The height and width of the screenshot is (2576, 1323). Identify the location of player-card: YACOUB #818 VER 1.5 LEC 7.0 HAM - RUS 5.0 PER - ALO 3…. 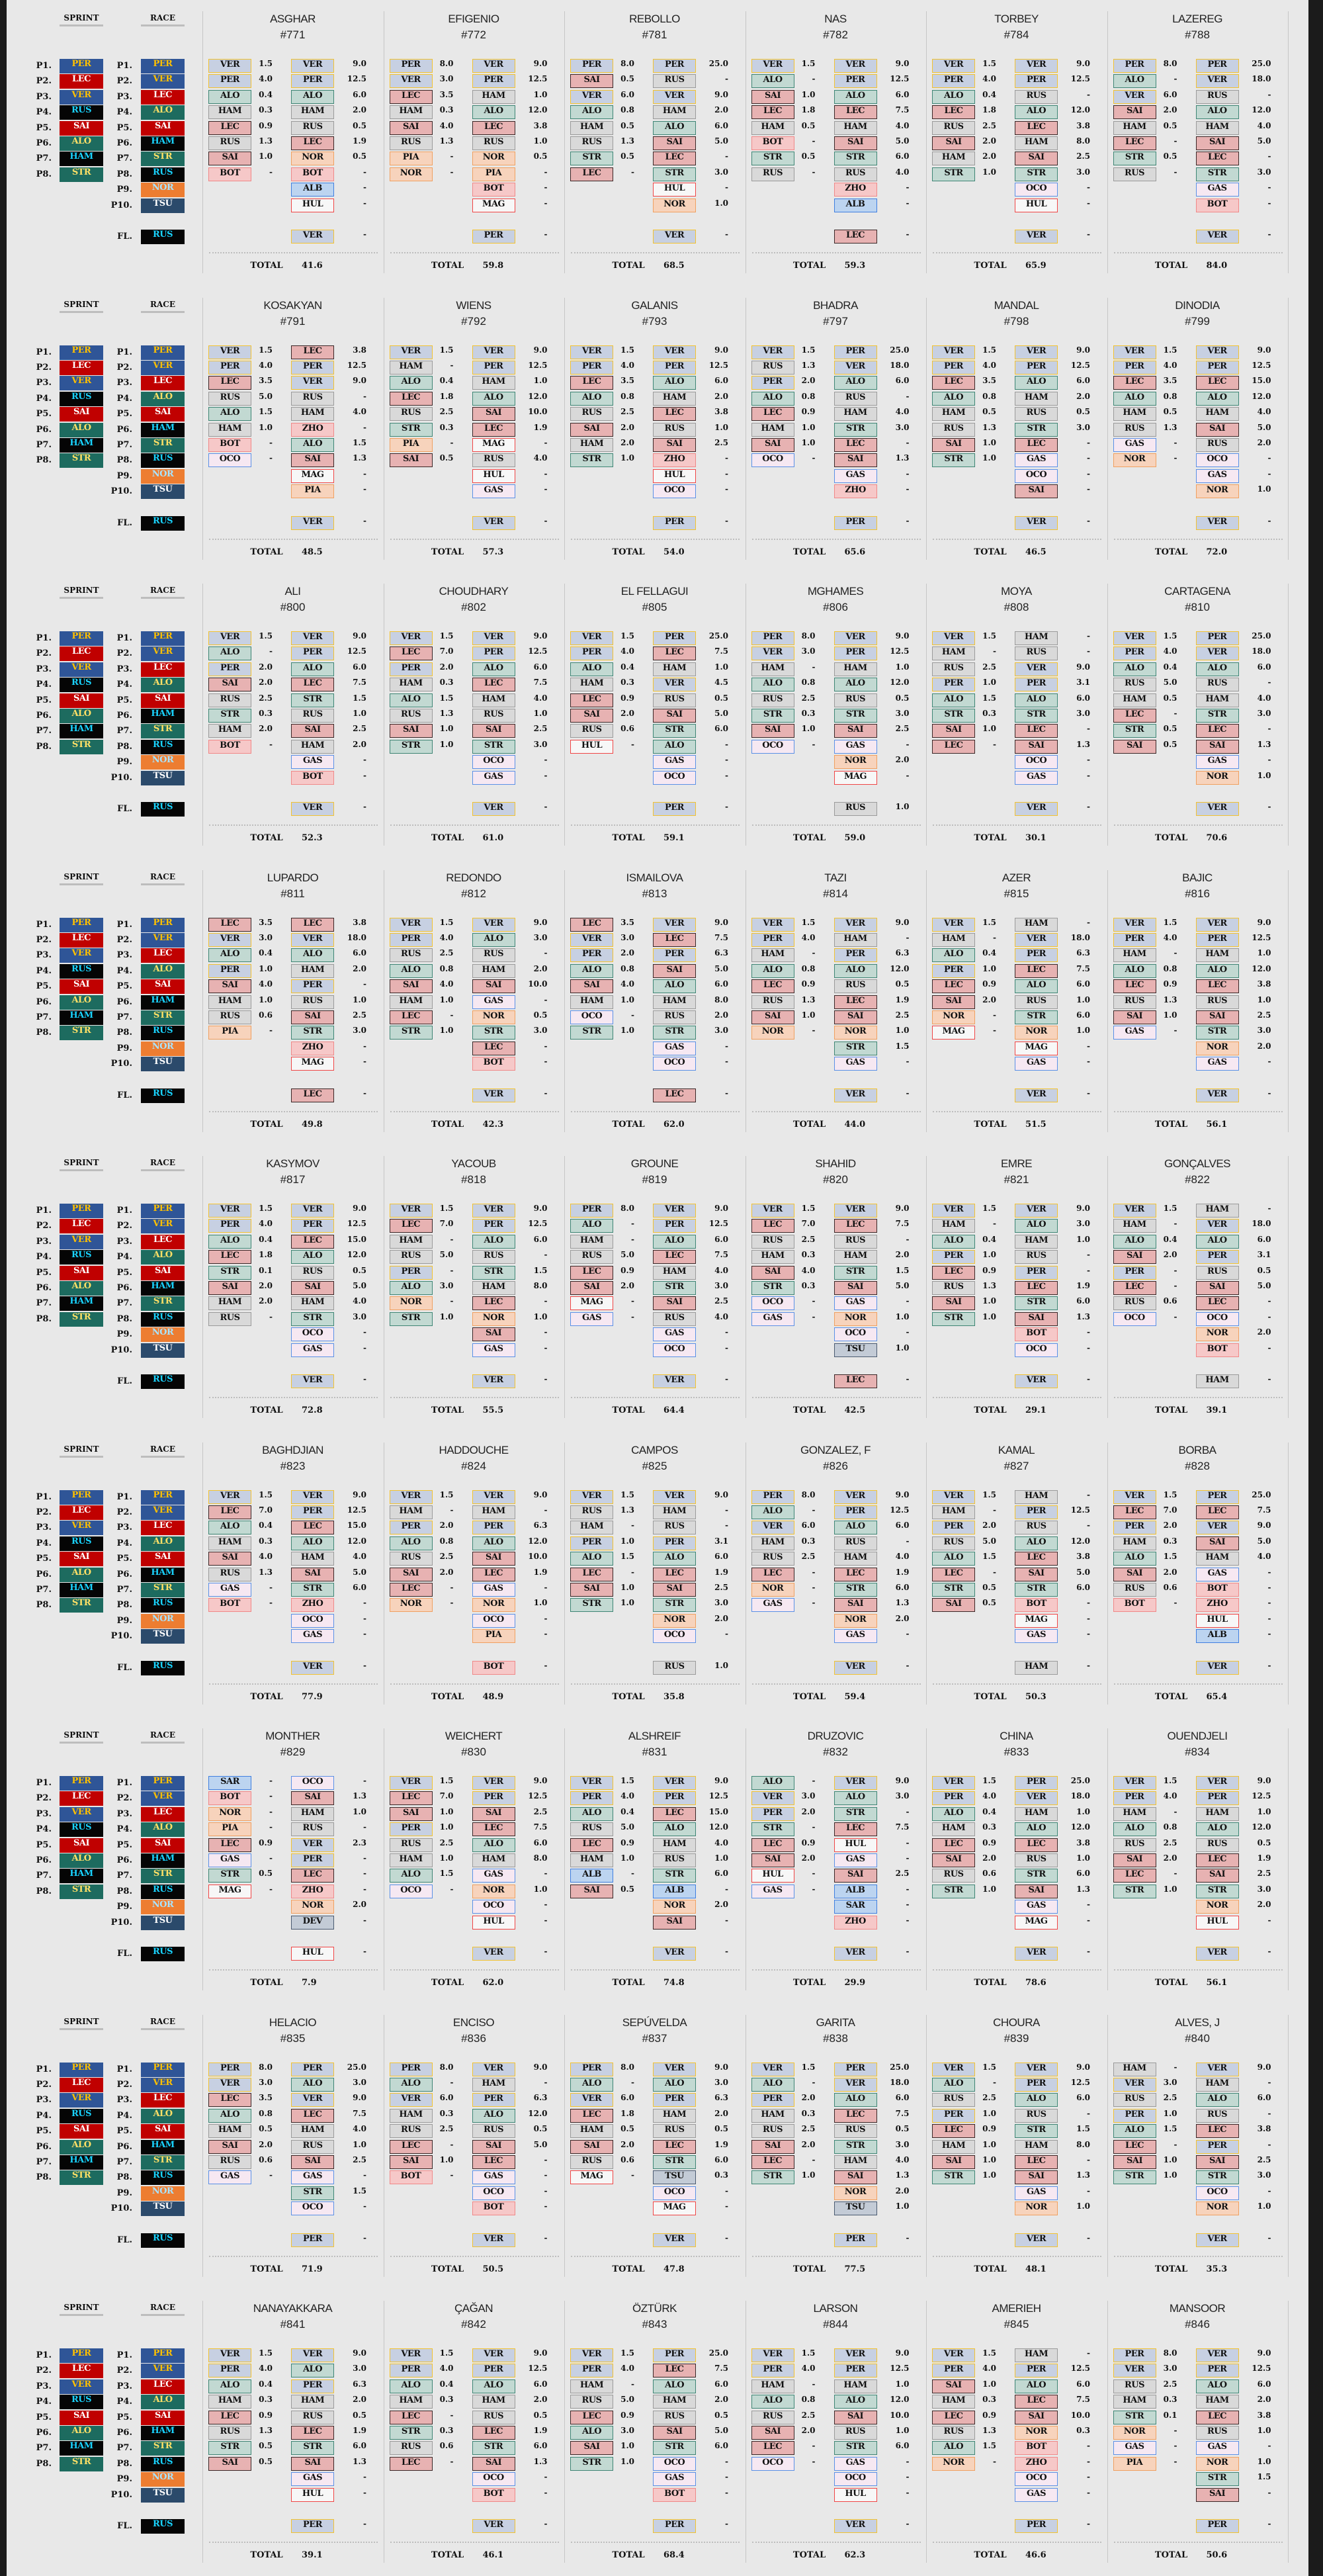
(474, 1288).